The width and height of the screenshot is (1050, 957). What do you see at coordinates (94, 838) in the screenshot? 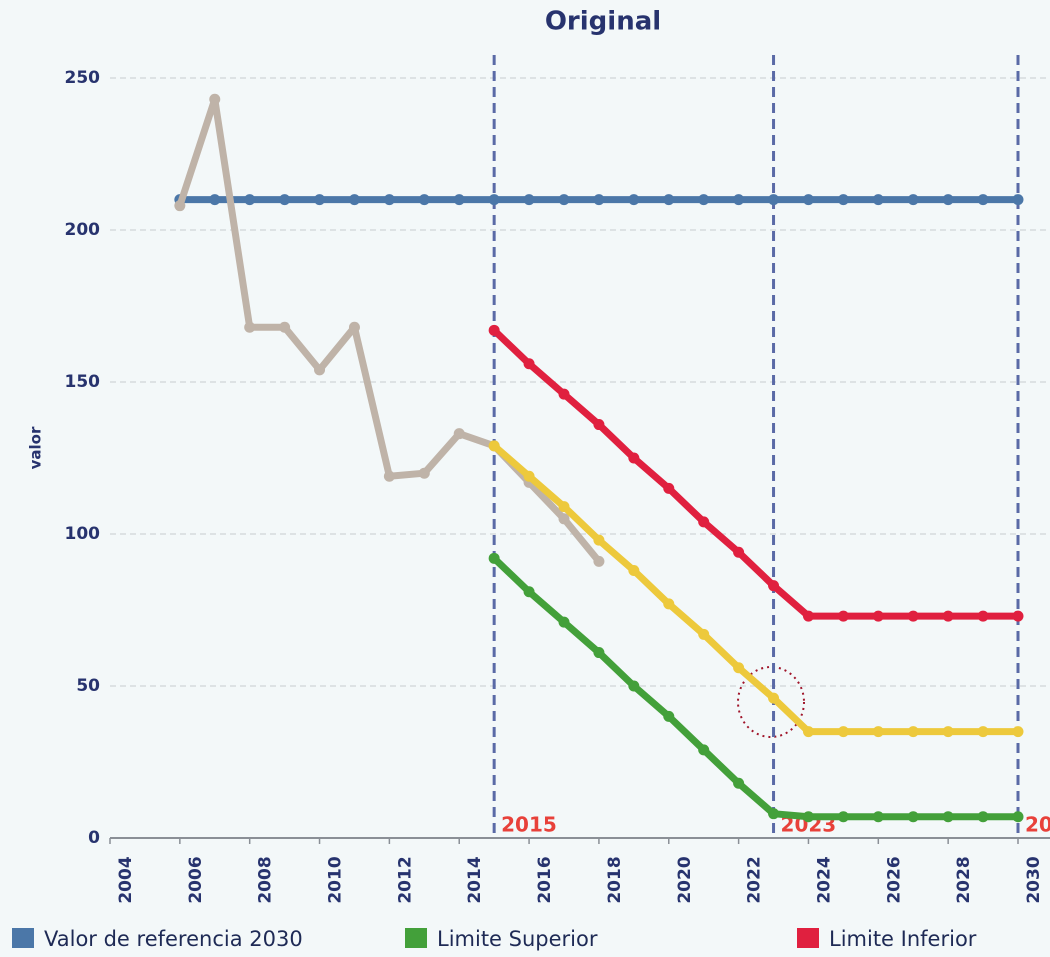
I see `y-tick-label: 0` at bounding box center [94, 838].